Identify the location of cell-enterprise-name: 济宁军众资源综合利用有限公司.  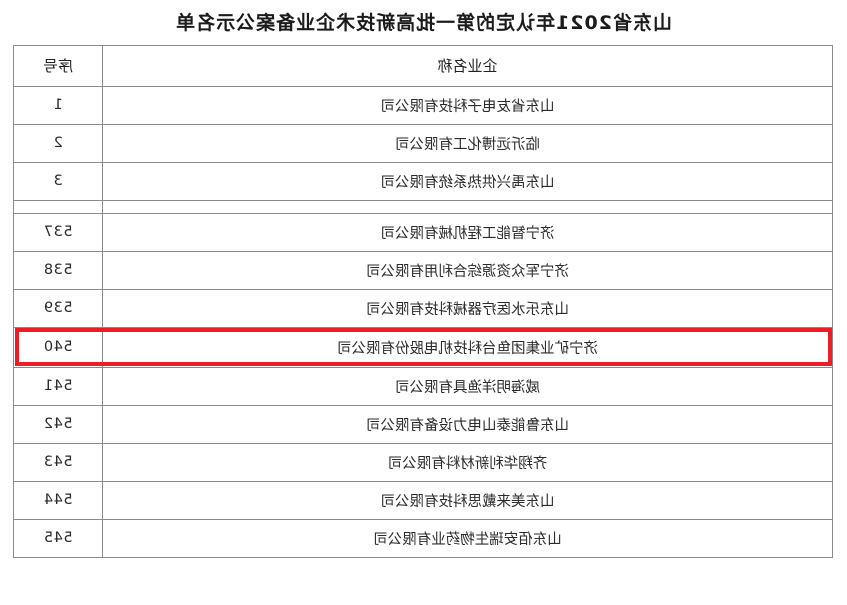
(467, 270).